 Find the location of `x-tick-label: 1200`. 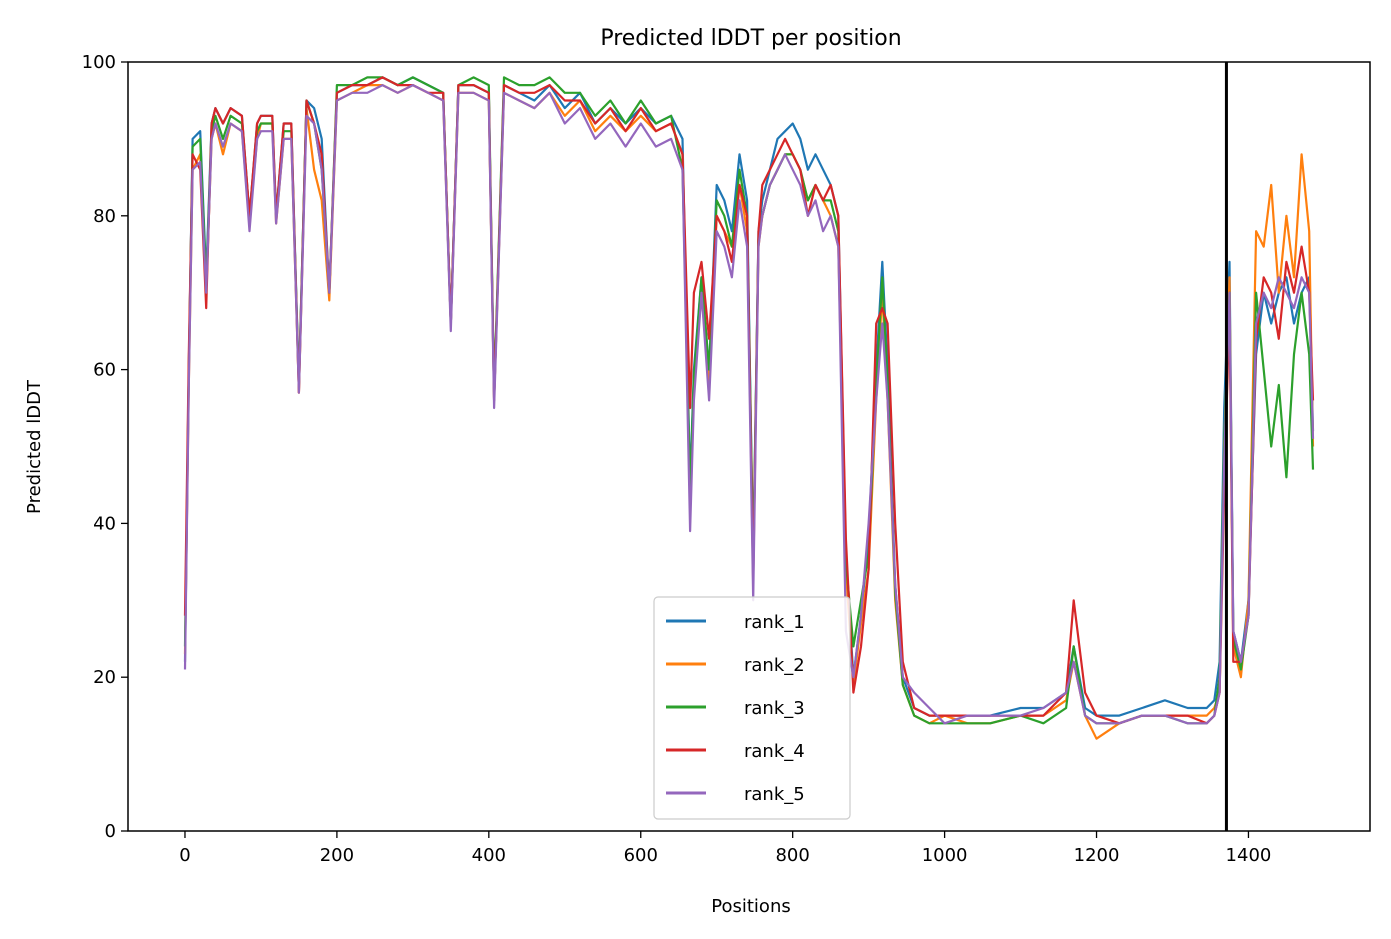

x-tick-label: 1200 is located at coordinates (1097, 855).